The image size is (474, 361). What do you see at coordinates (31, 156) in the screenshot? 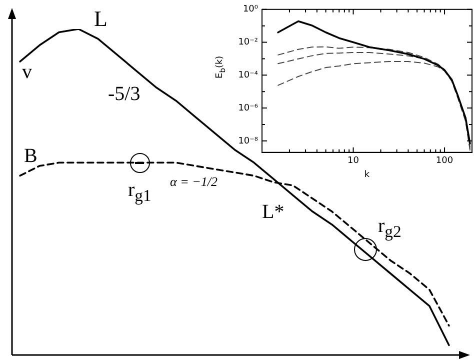
I see `annotation: B` at bounding box center [31, 156].